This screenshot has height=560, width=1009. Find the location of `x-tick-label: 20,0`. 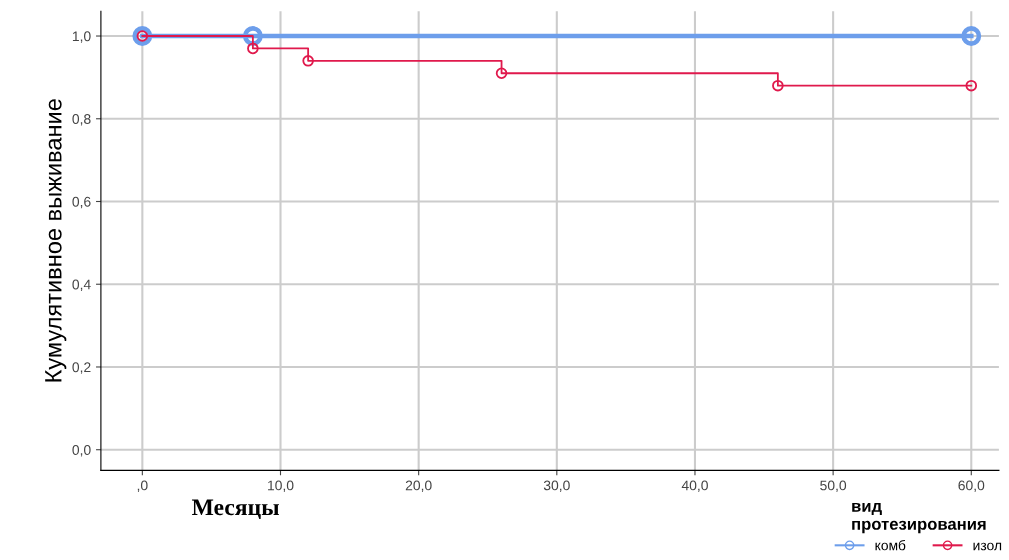

x-tick-label: 20,0 is located at coordinates (418, 486).